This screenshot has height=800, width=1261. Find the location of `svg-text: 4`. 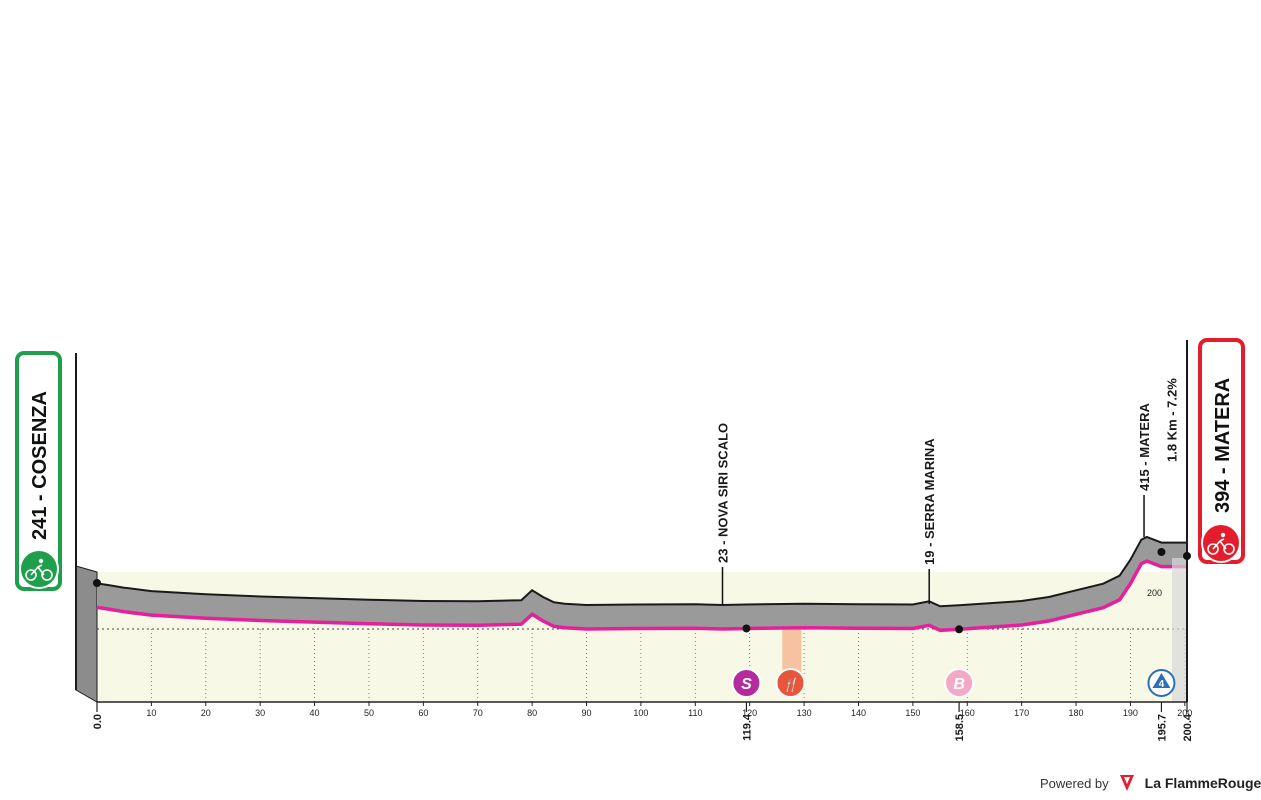

svg-text: 4 is located at coordinates (1162, 684).